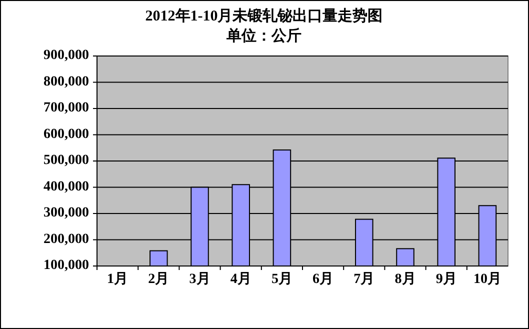 The image size is (529, 329). What do you see at coordinates (199, 280) in the screenshot?
I see `x-tick-label: 3月` at bounding box center [199, 280].